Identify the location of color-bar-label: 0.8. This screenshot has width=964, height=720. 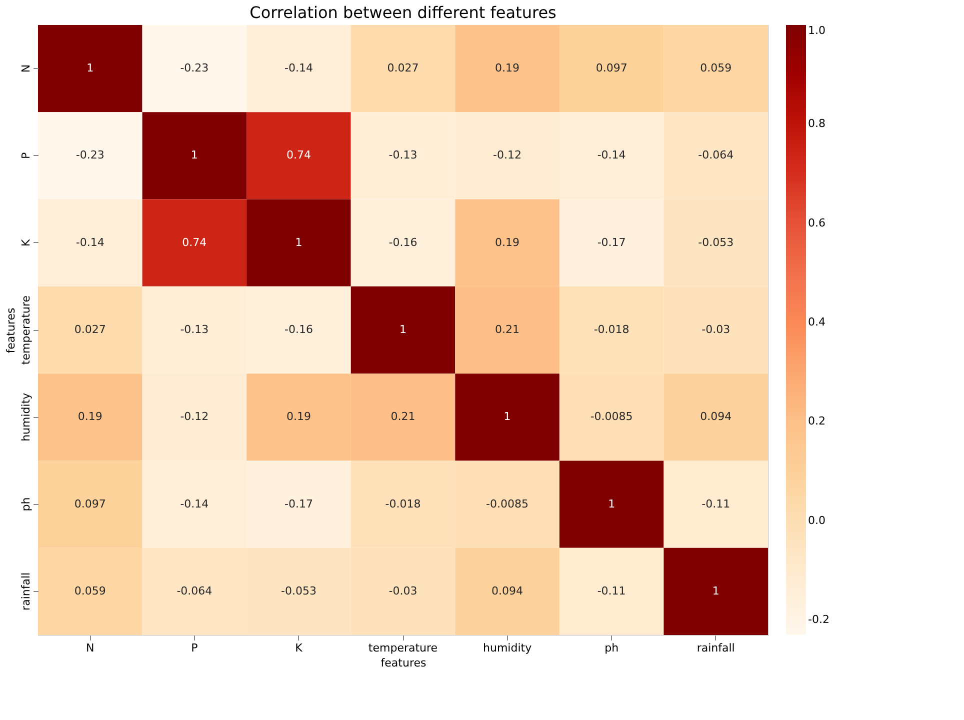
(817, 123).